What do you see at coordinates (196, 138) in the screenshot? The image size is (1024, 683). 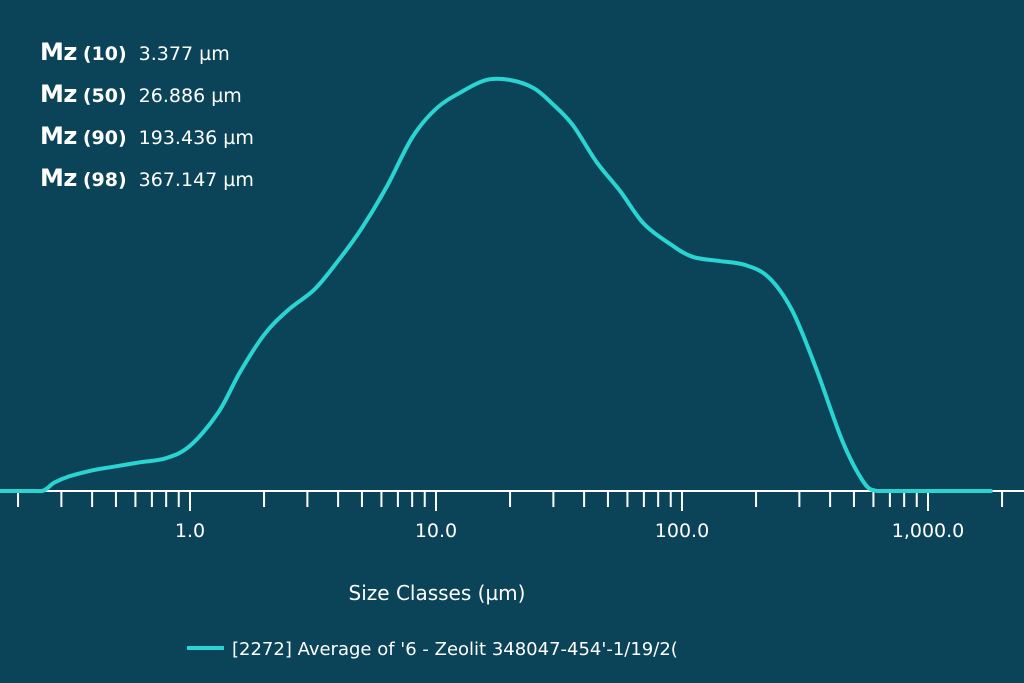 I see `stat-value: 193.436 µm` at bounding box center [196, 138].